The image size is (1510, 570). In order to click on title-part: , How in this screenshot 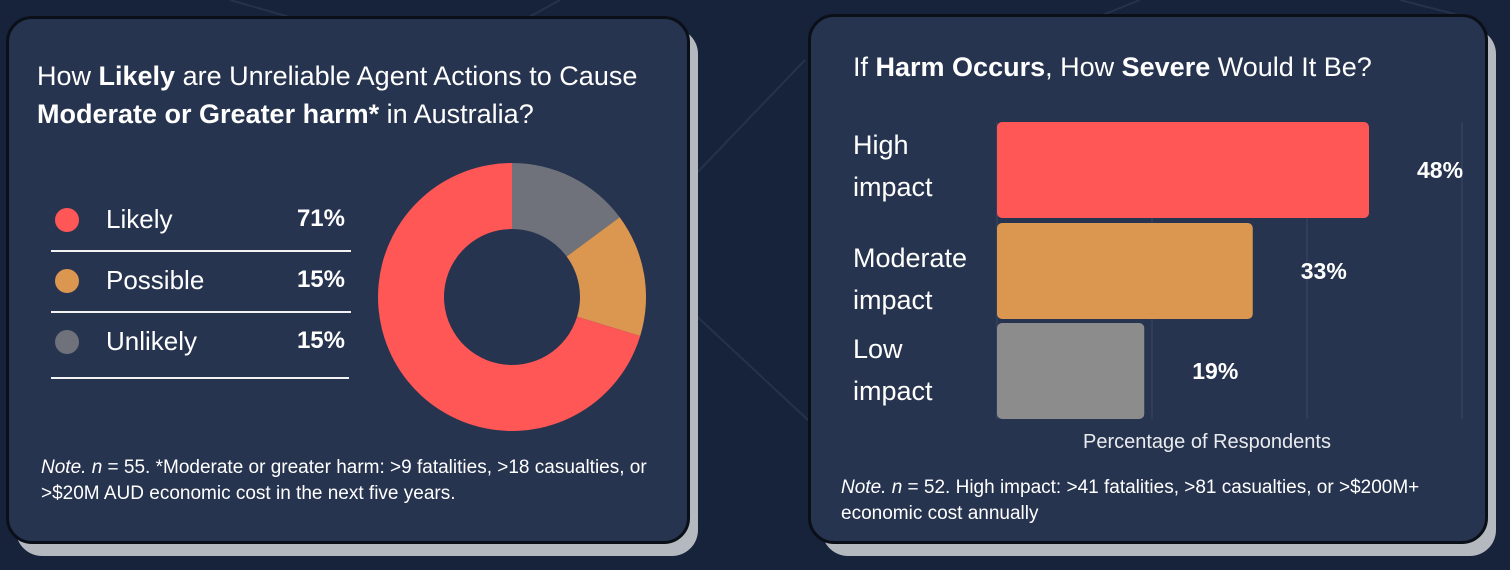, I will do `click(1083, 67)`.